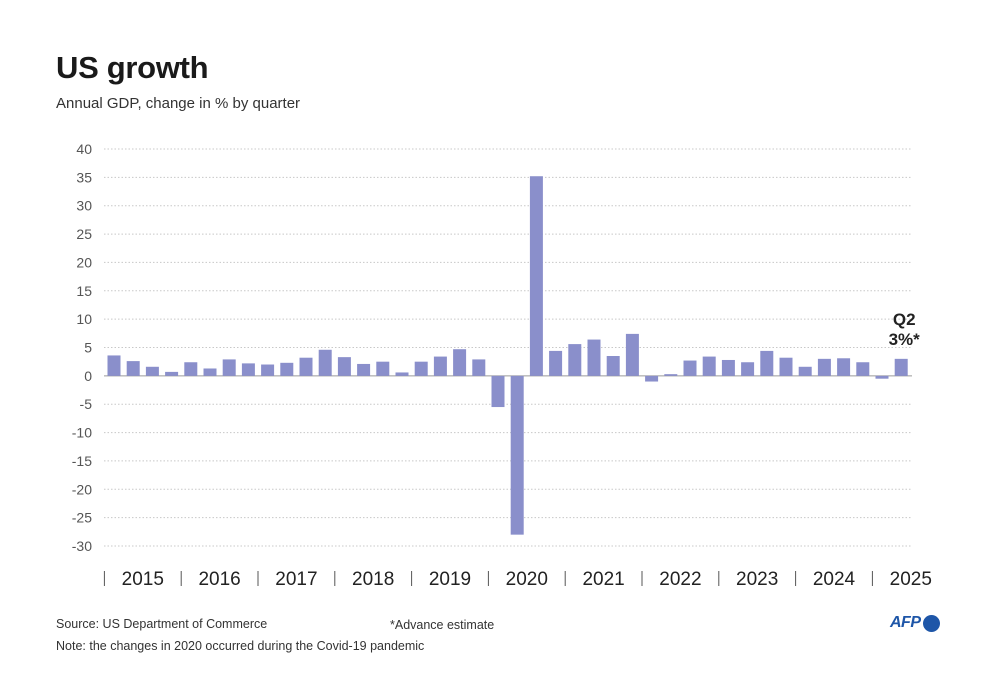 The height and width of the screenshot is (685, 1000). I want to click on y-tick-label: 10, so click(84, 319).